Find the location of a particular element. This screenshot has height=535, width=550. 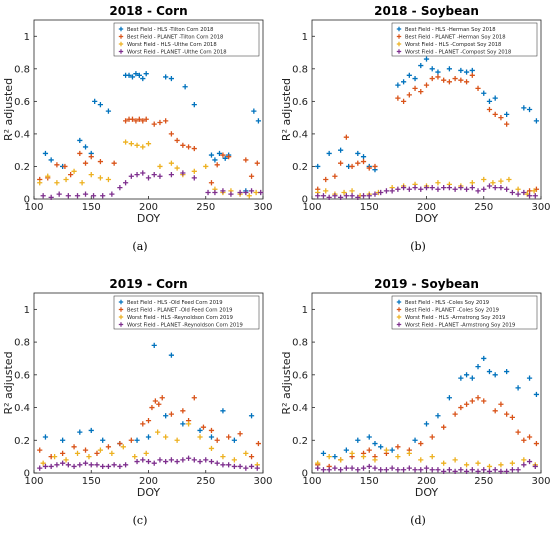

legend-entry: Best Field - PLANET -Tilton Corn 2018 is located at coordinates (175, 38).